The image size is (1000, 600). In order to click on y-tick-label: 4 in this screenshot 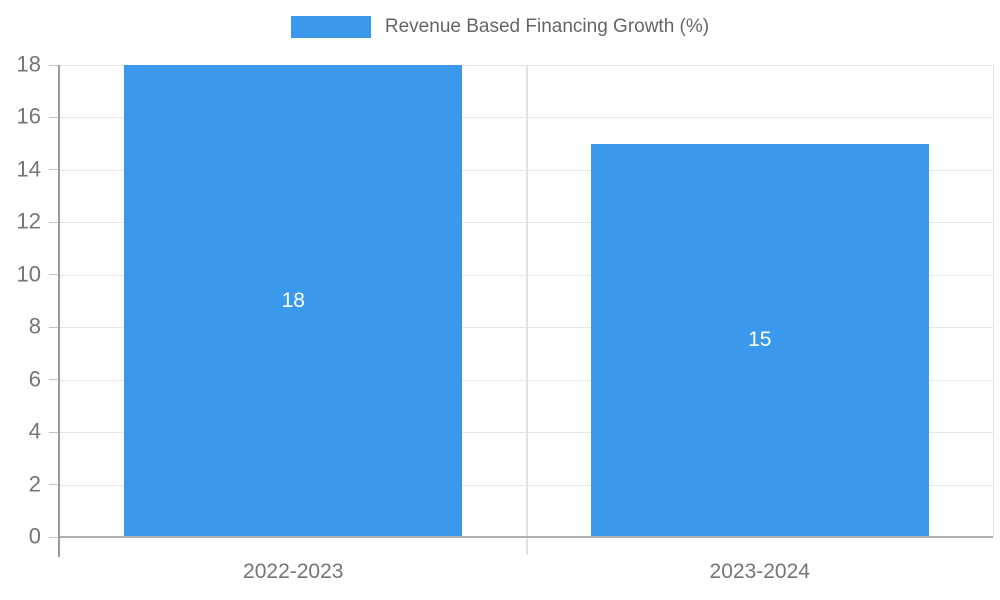, I will do `click(34, 431)`.